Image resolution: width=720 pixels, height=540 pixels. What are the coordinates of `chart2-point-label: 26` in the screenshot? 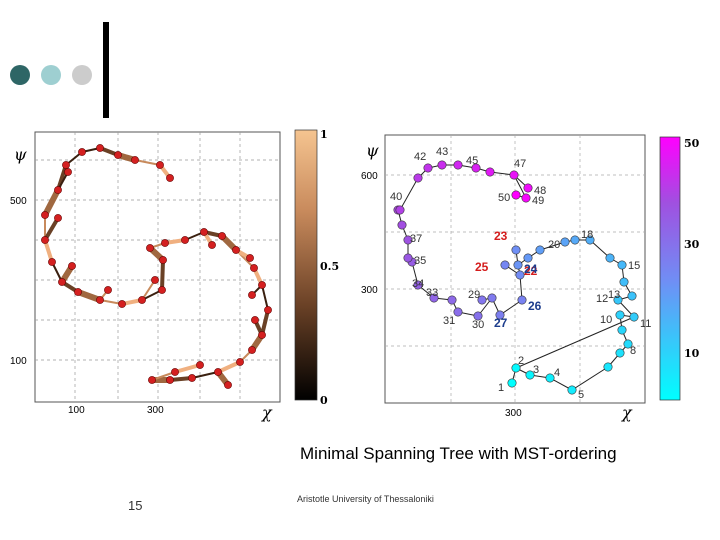 It's located at (535, 306).